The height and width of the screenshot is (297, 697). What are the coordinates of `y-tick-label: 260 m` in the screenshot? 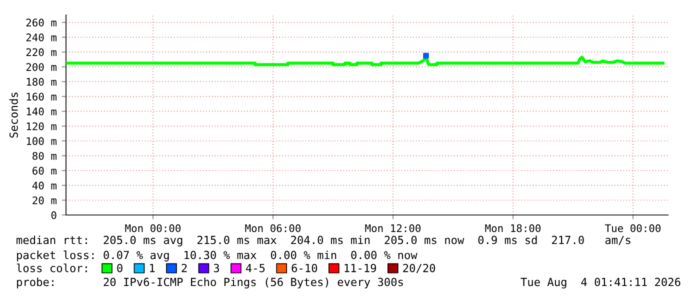 It's located at (41, 22).